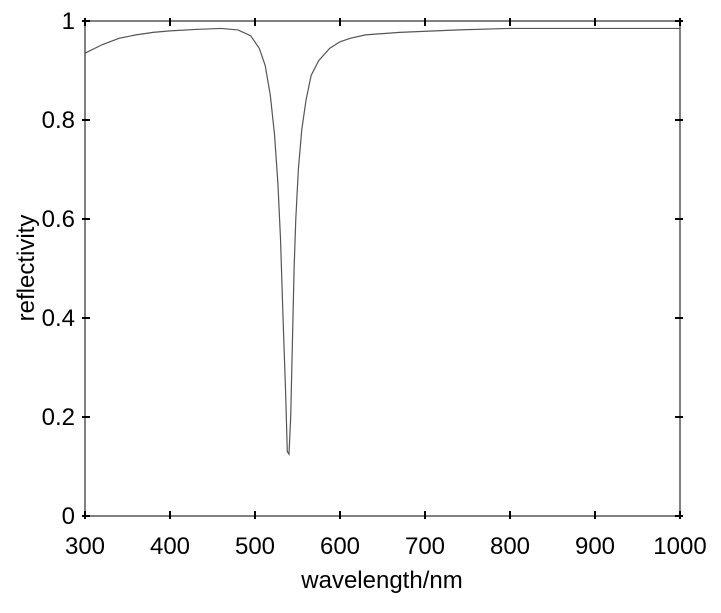 This screenshot has width=721, height=613. Describe the element at coordinates (58, 318) in the screenshot. I see `y-tick-label: 0.4` at that location.